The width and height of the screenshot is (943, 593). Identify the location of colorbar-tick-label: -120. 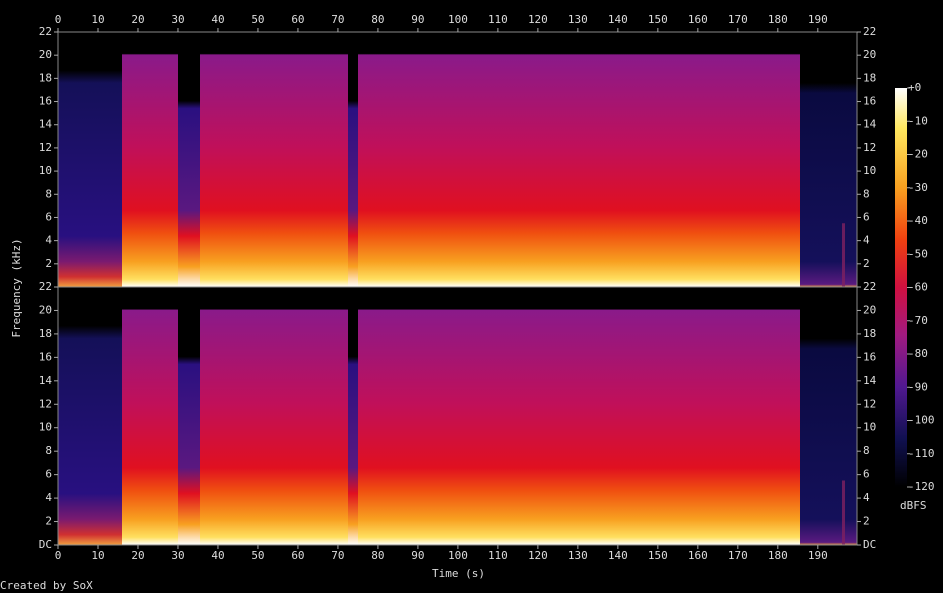
(921, 486).